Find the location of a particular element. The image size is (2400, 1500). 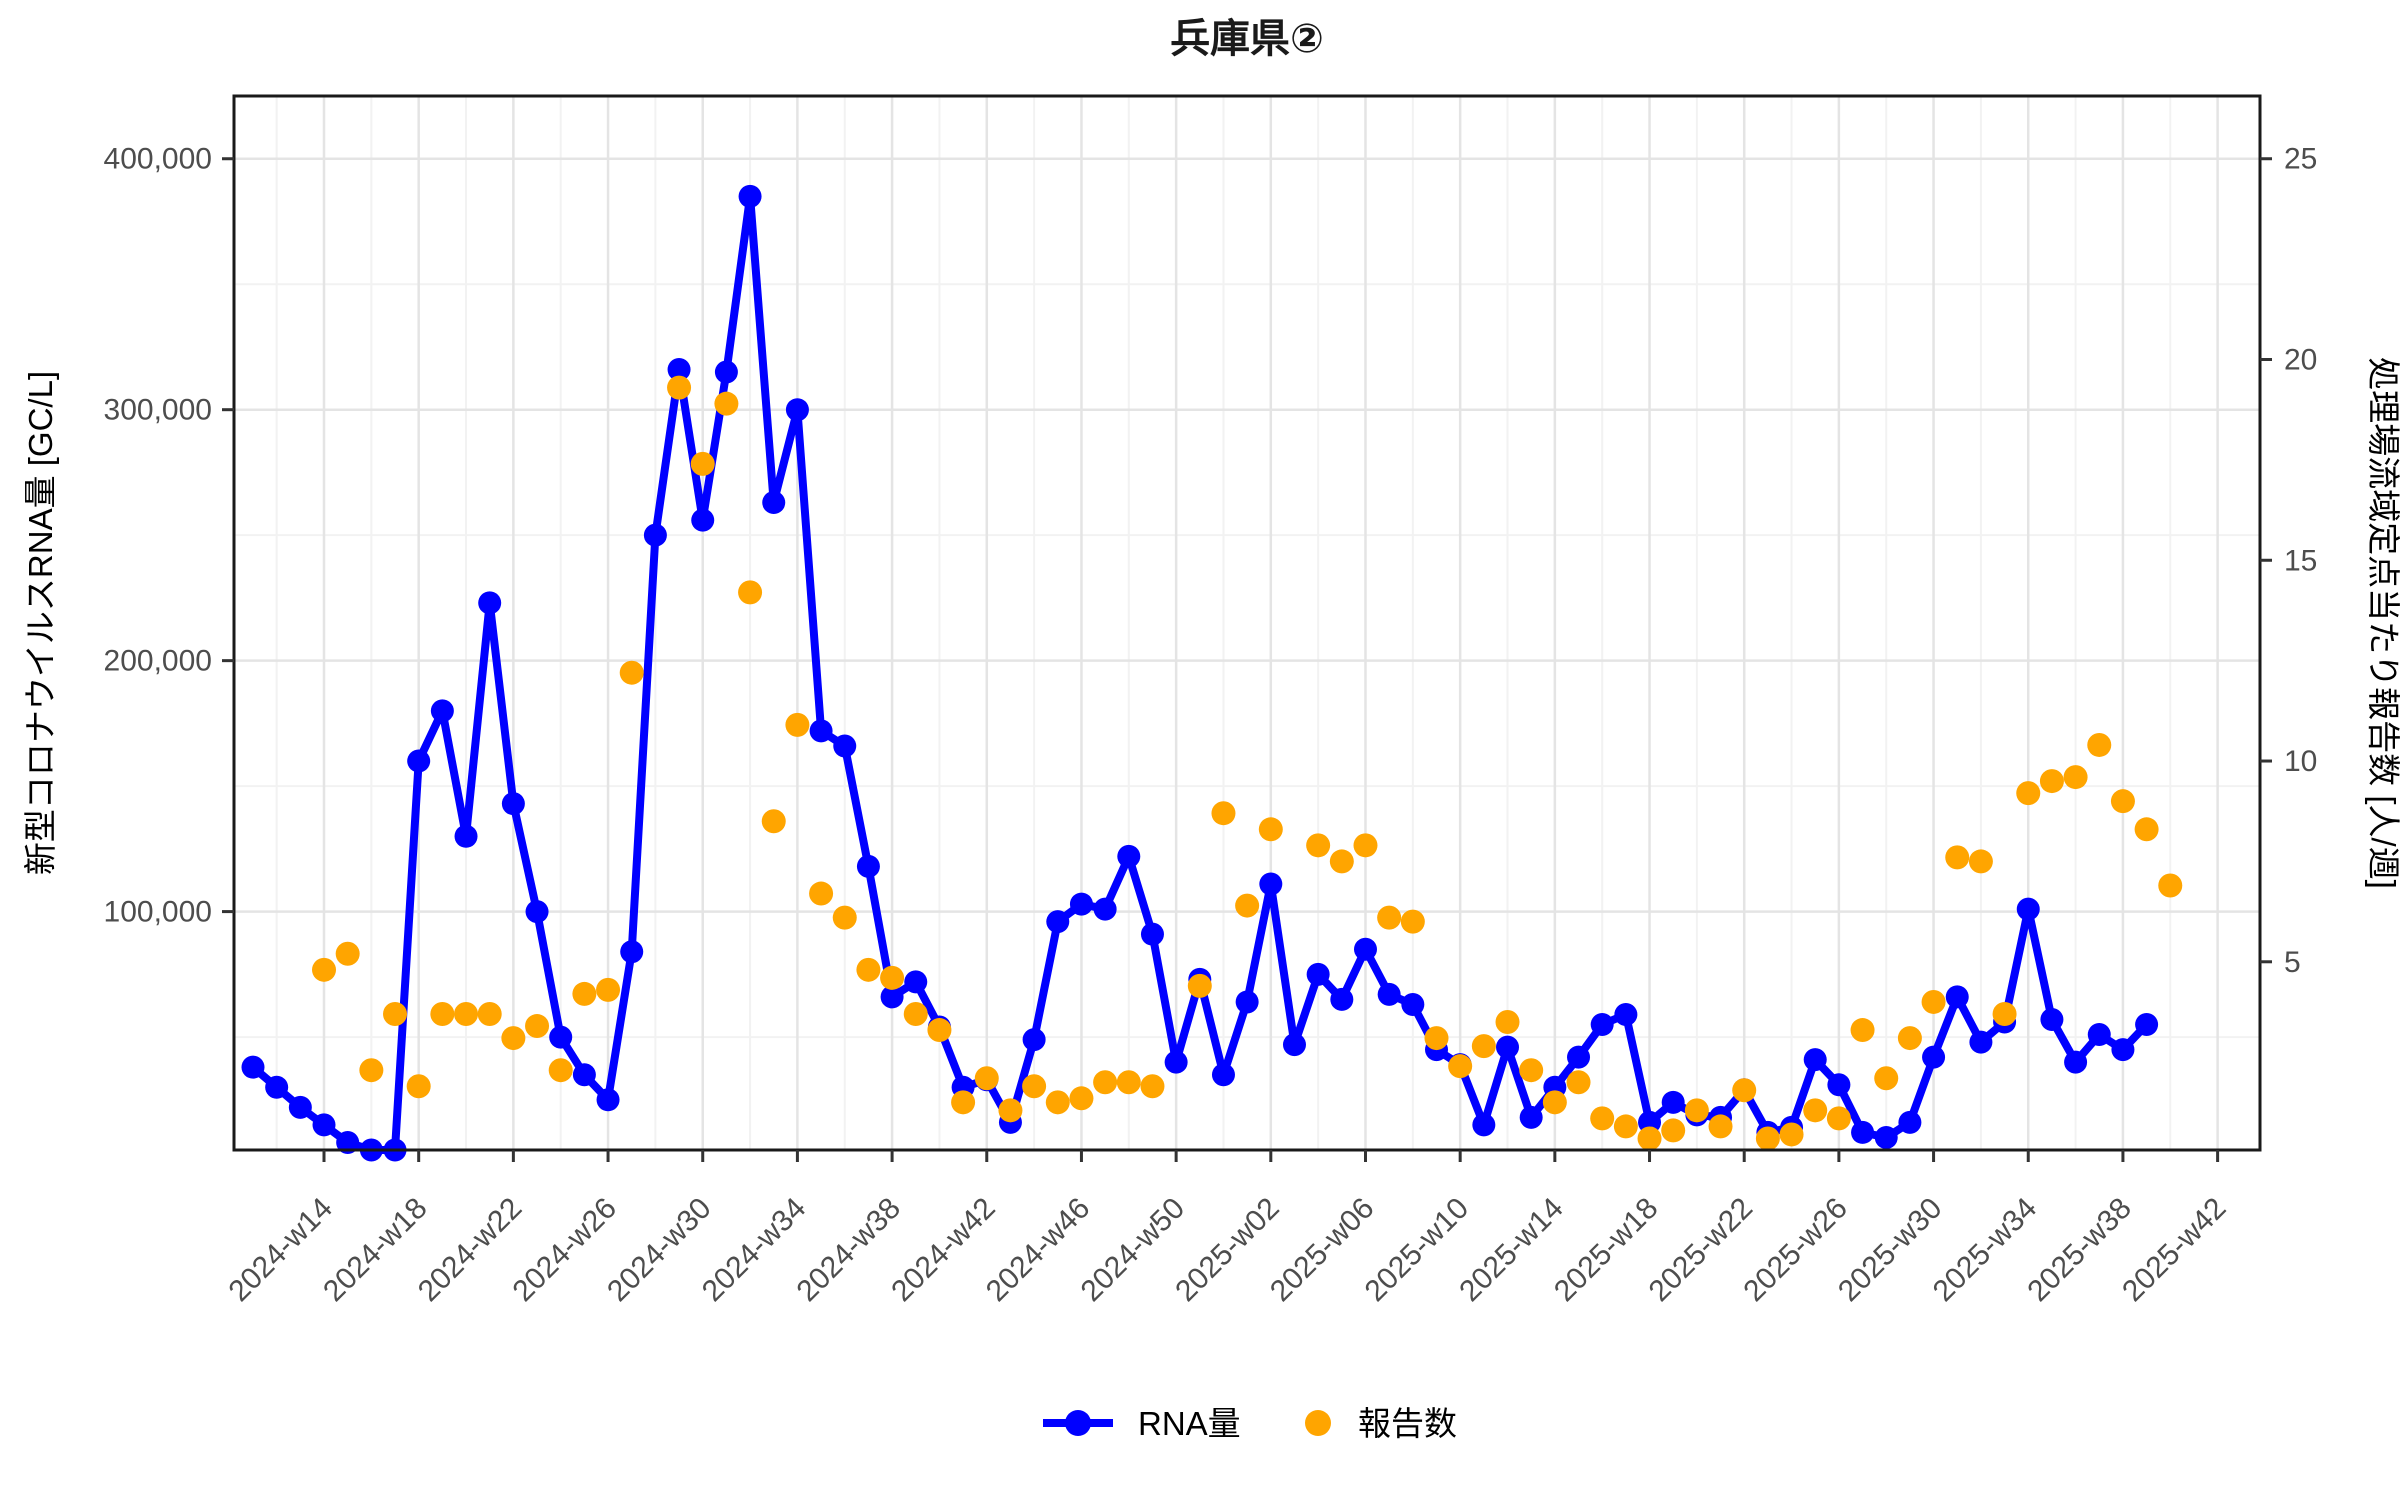

y-right-tick-label: 25 is located at coordinates (2300, 159).